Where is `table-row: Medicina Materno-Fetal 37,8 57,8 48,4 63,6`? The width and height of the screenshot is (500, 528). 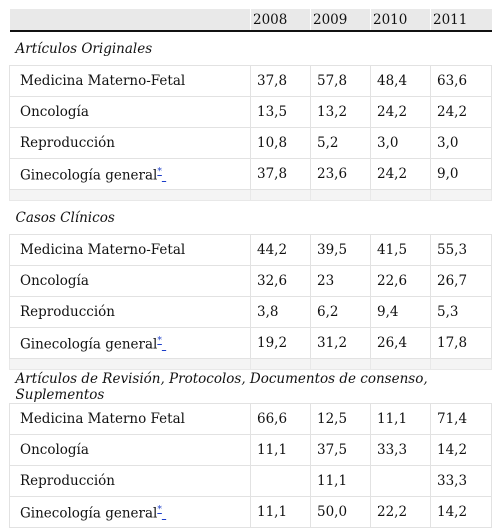
table-row: Medicina Materno-Fetal 37,8 57,8 48,4 63,6 is located at coordinates (250, 81).